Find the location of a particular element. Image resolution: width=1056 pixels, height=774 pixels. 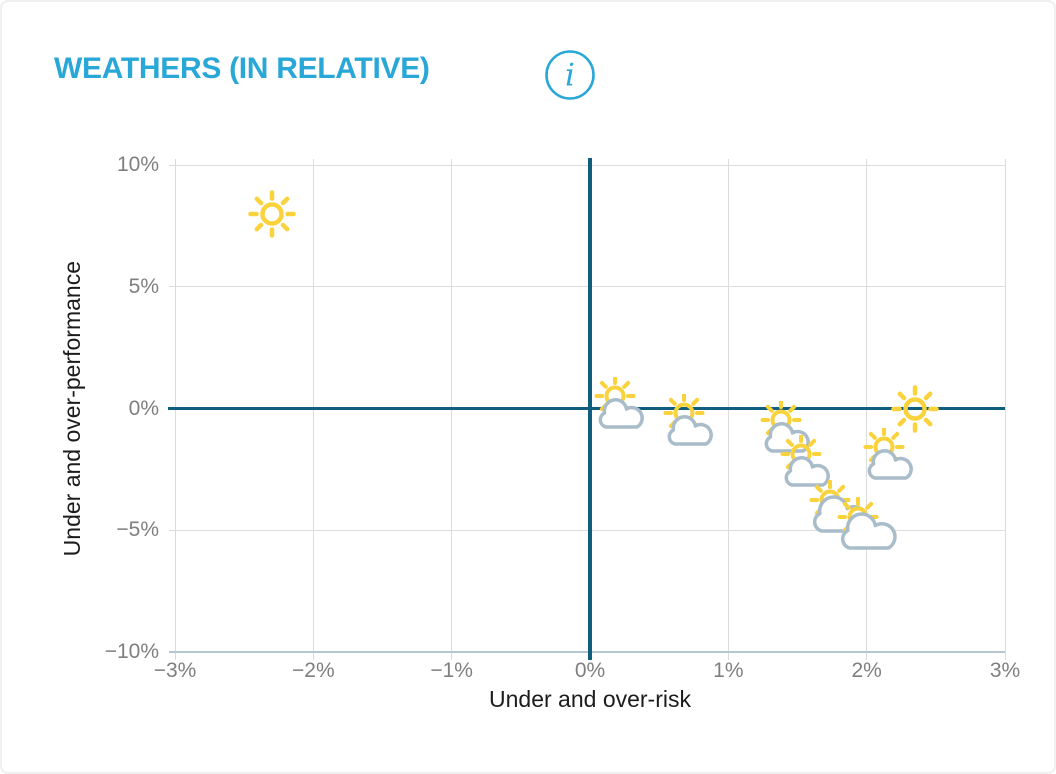

info-icon-svg: i is located at coordinates (570, 75).